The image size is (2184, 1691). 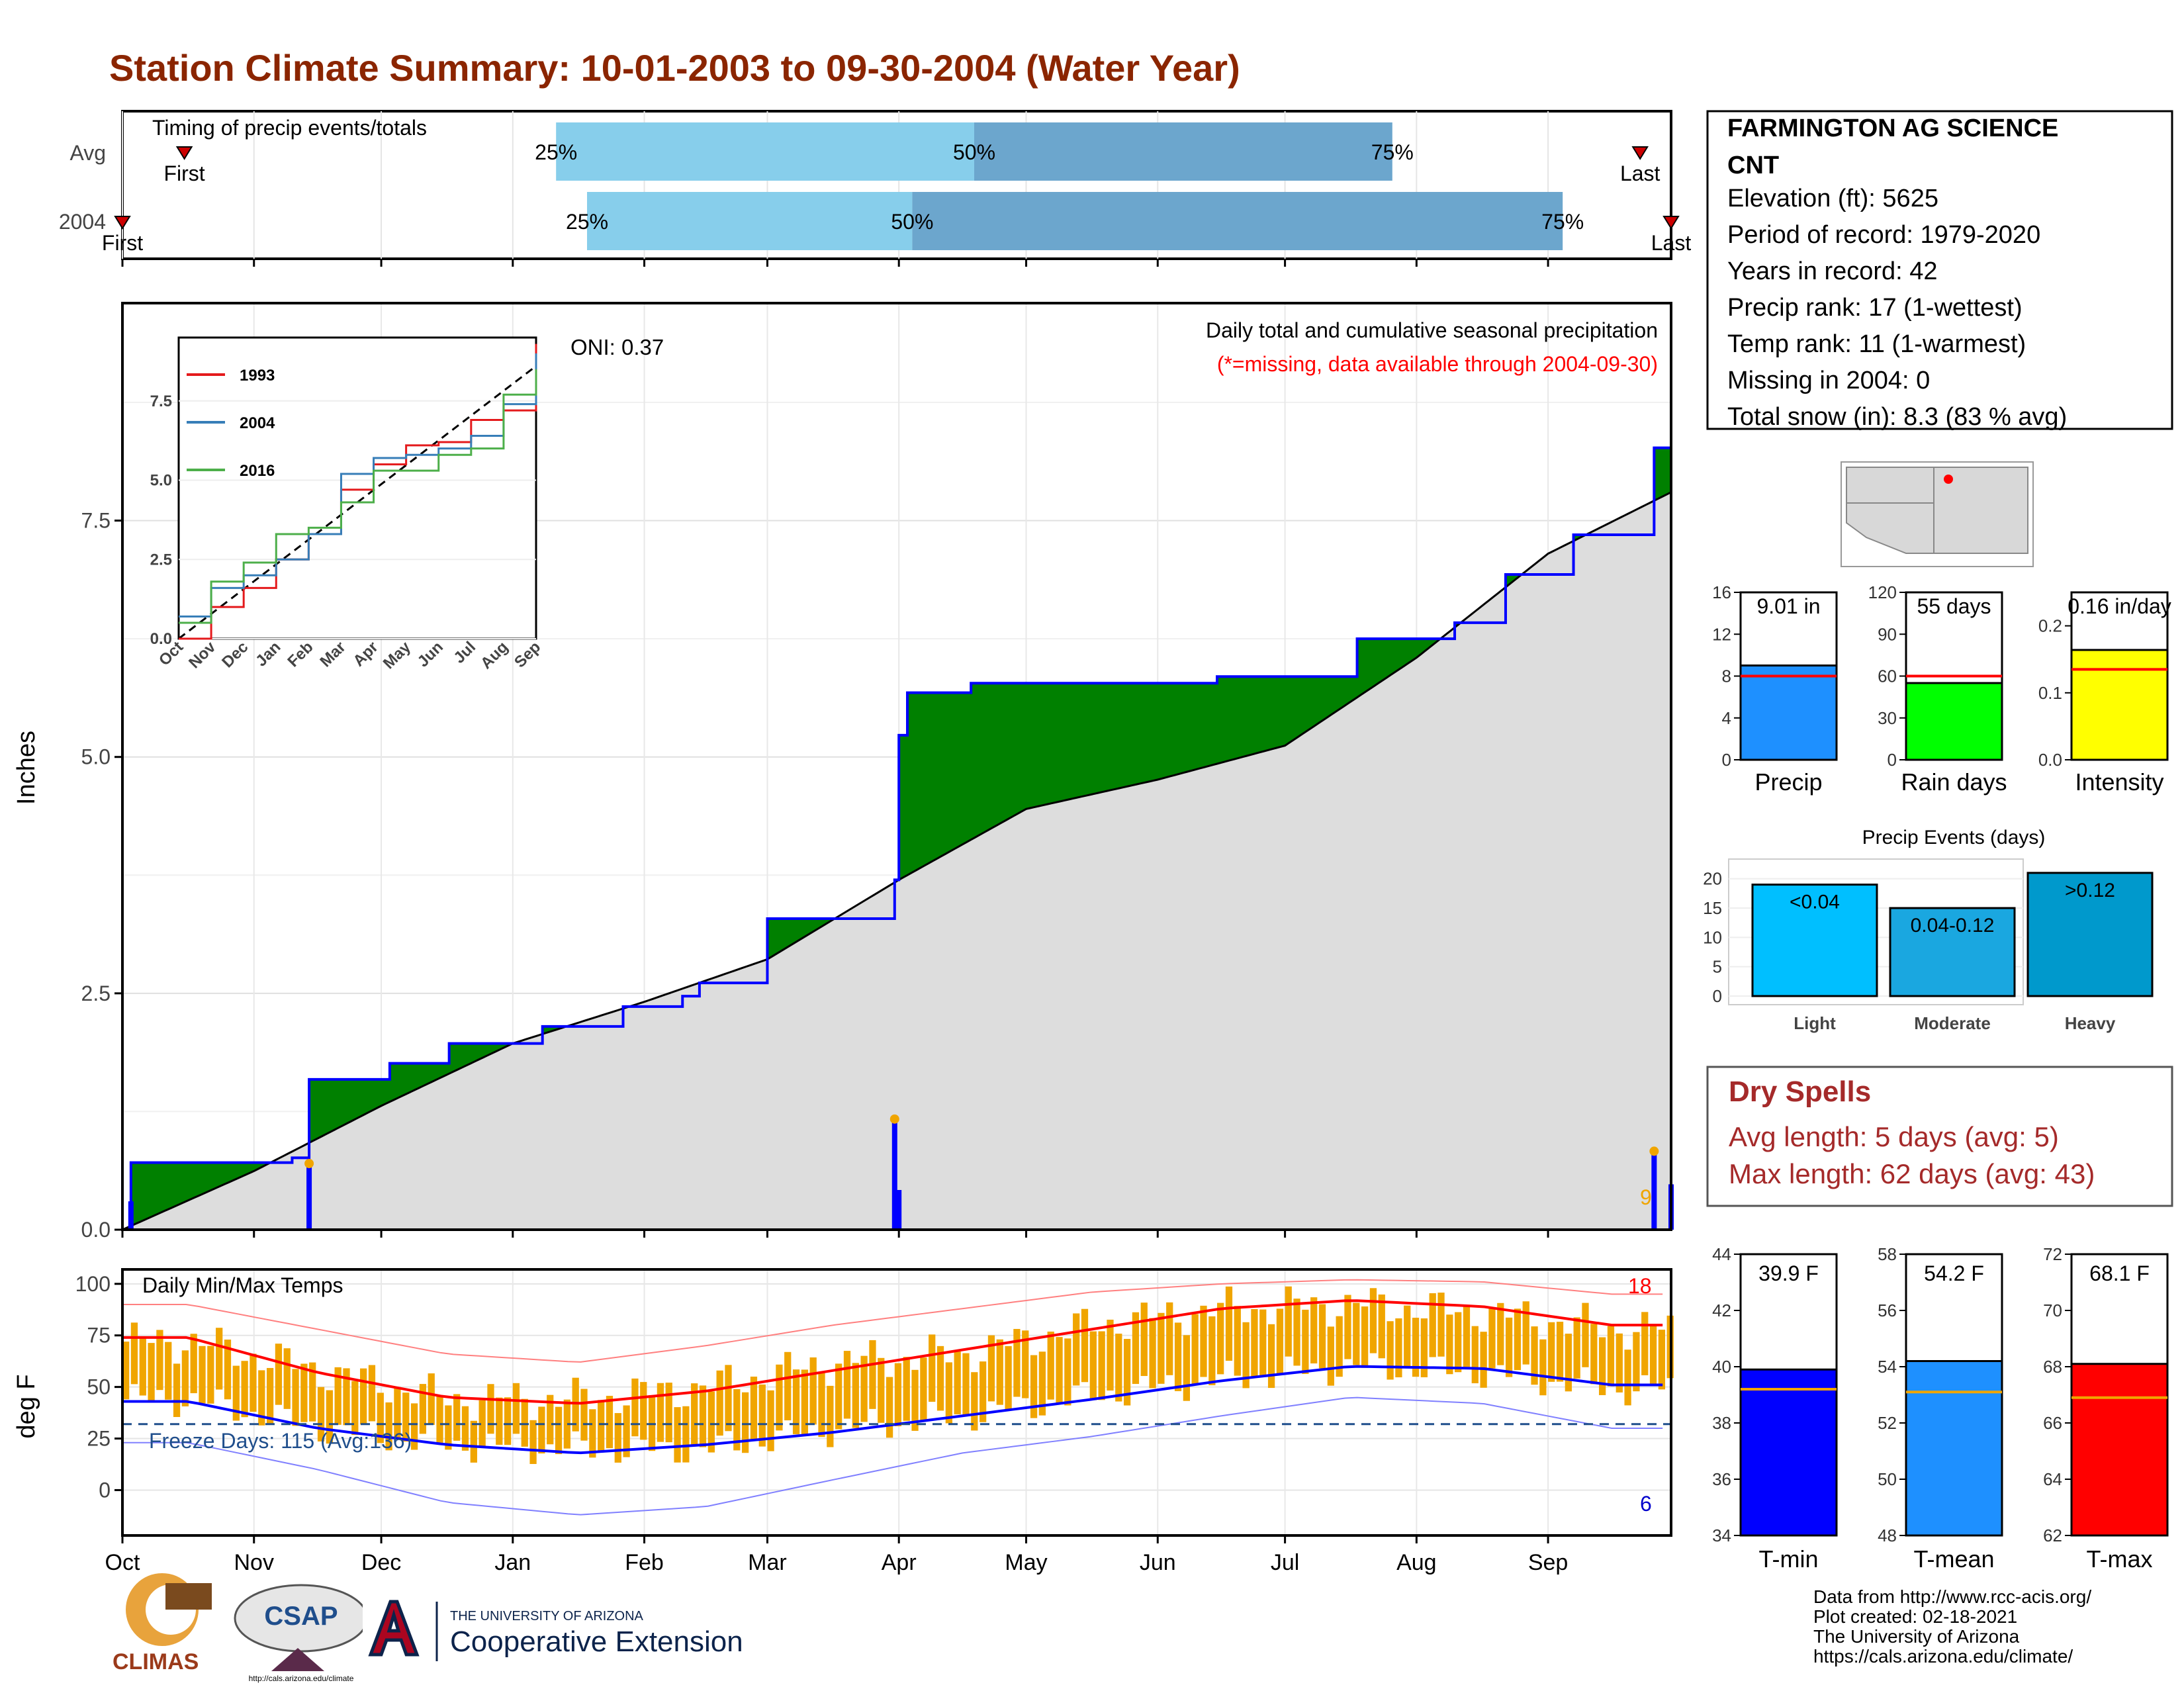 What do you see at coordinates (1894, 1136) in the screenshot?
I see `dry-spells-avg: Avg length: 5 days (avg: 5)` at bounding box center [1894, 1136].